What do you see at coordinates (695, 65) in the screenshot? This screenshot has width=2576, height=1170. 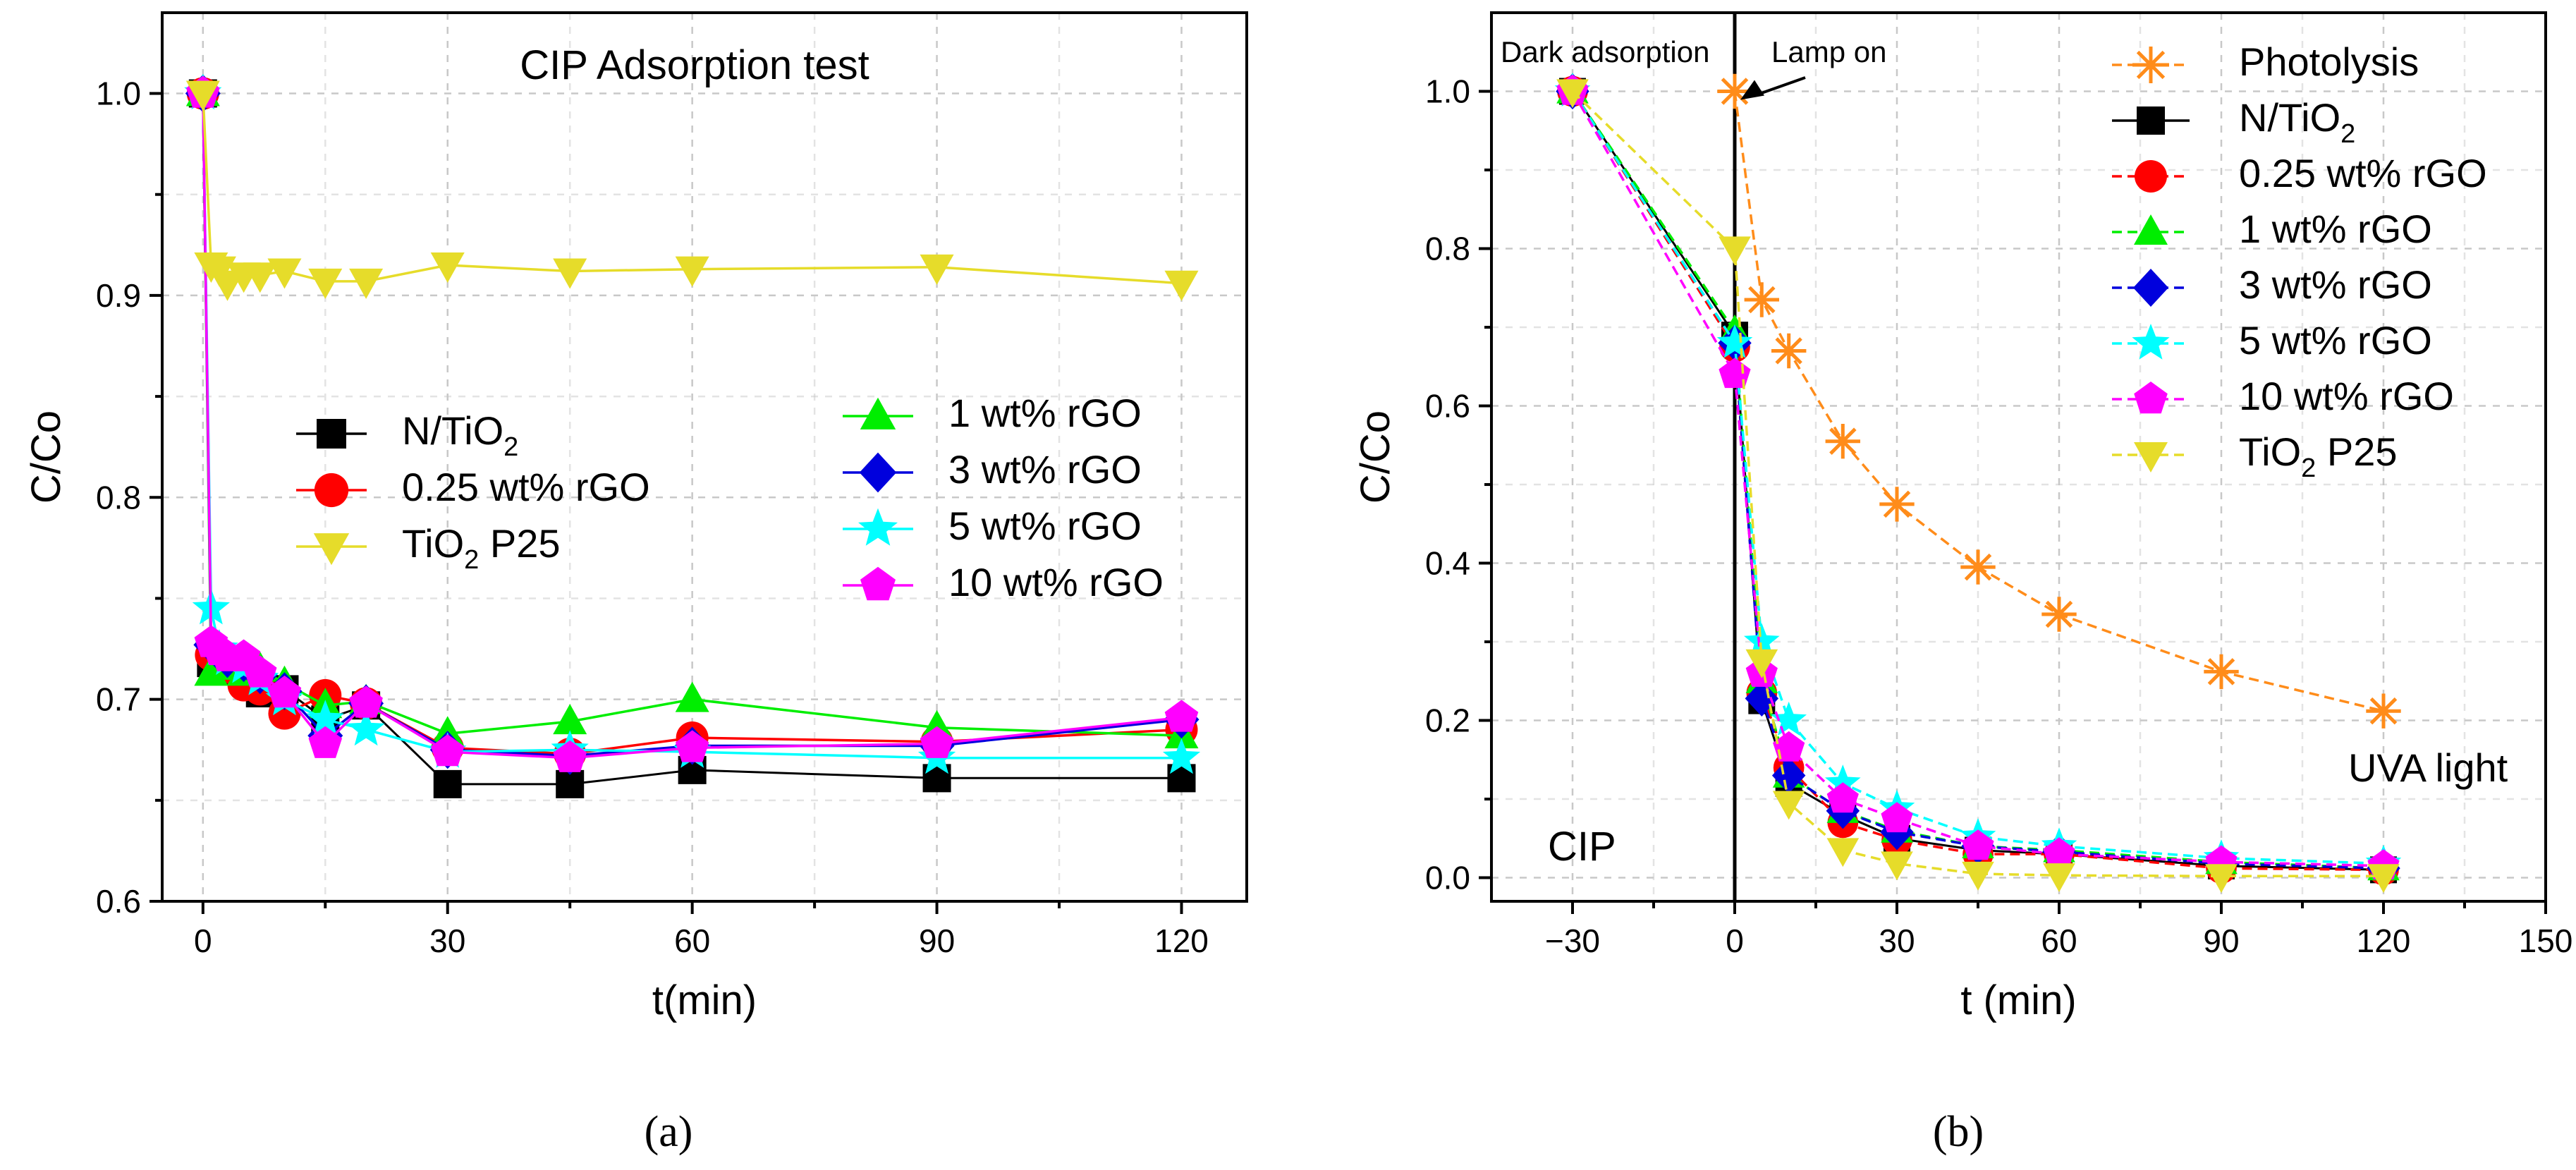 I see `chart-title: CIP Adsorption test` at bounding box center [695, 65].